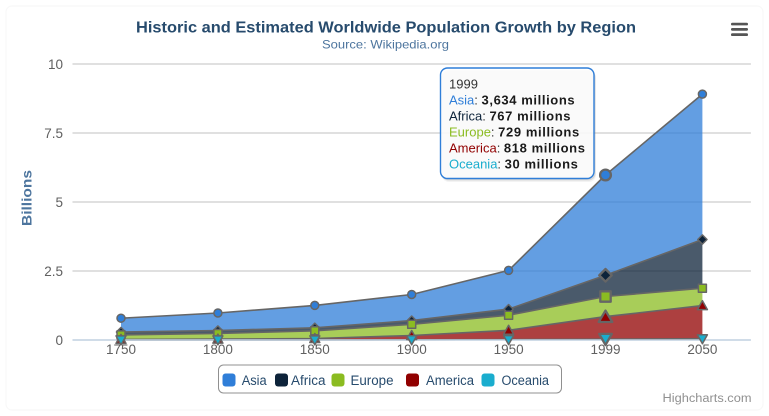 The width and height of the screenshot is (769, 416). I want to click on svg-text: 1800, so click(218, 349).